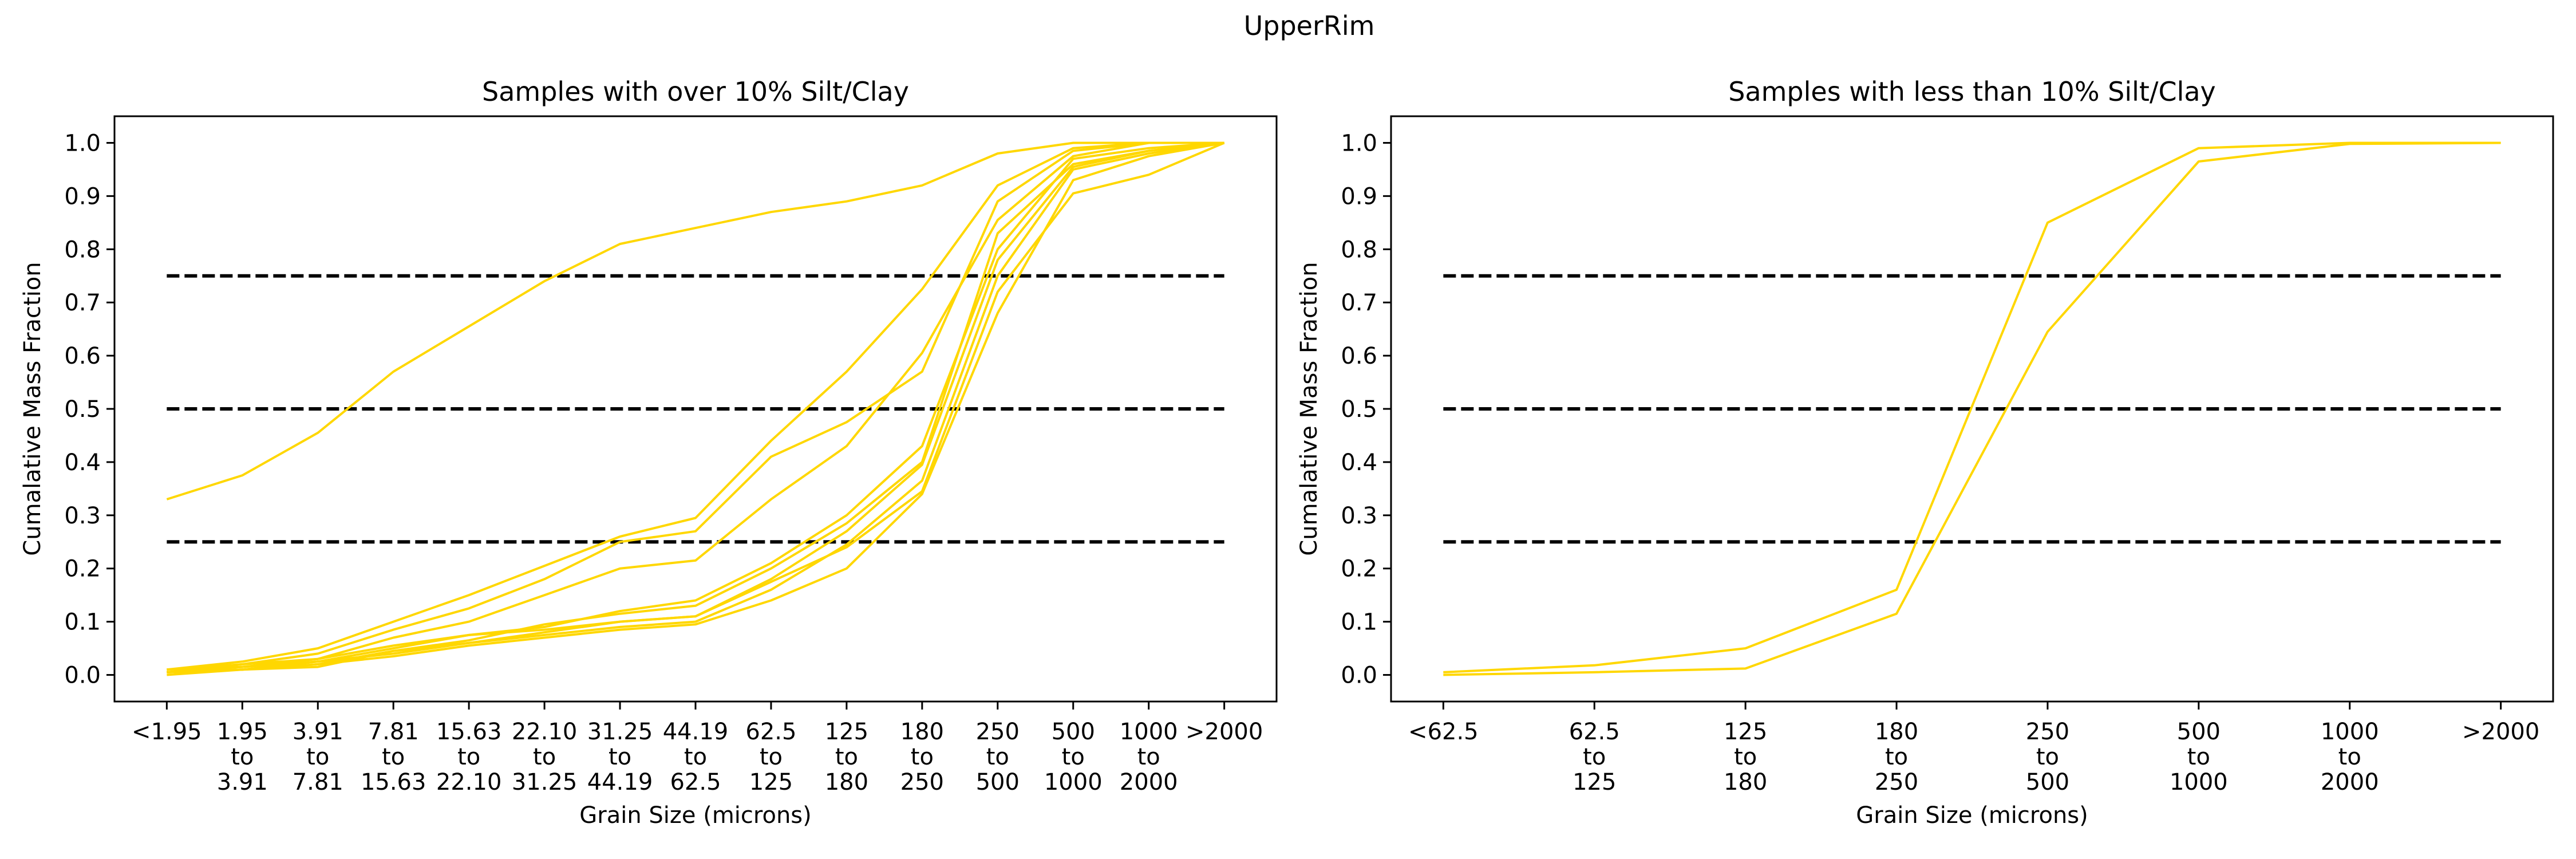 The image size is (2576, 859). What do you see at coordinates (167, 732) in the screenshot?
I see `x-tick-label: <1.95` at bounding box center [167, 732].